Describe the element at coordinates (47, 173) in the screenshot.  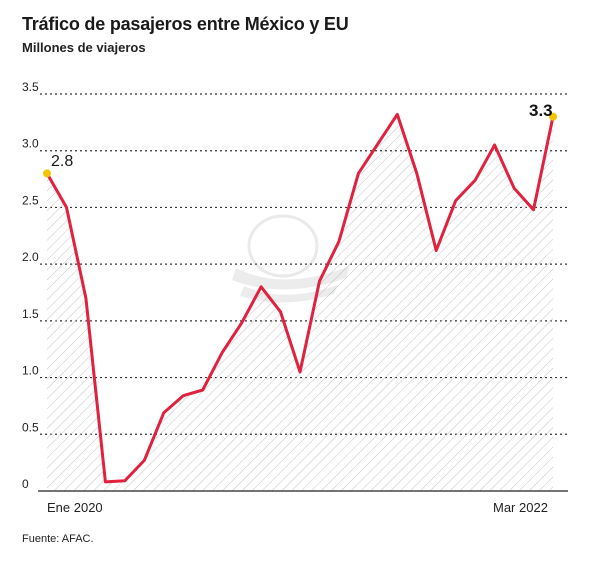
I see `start-point-marker` at that location.